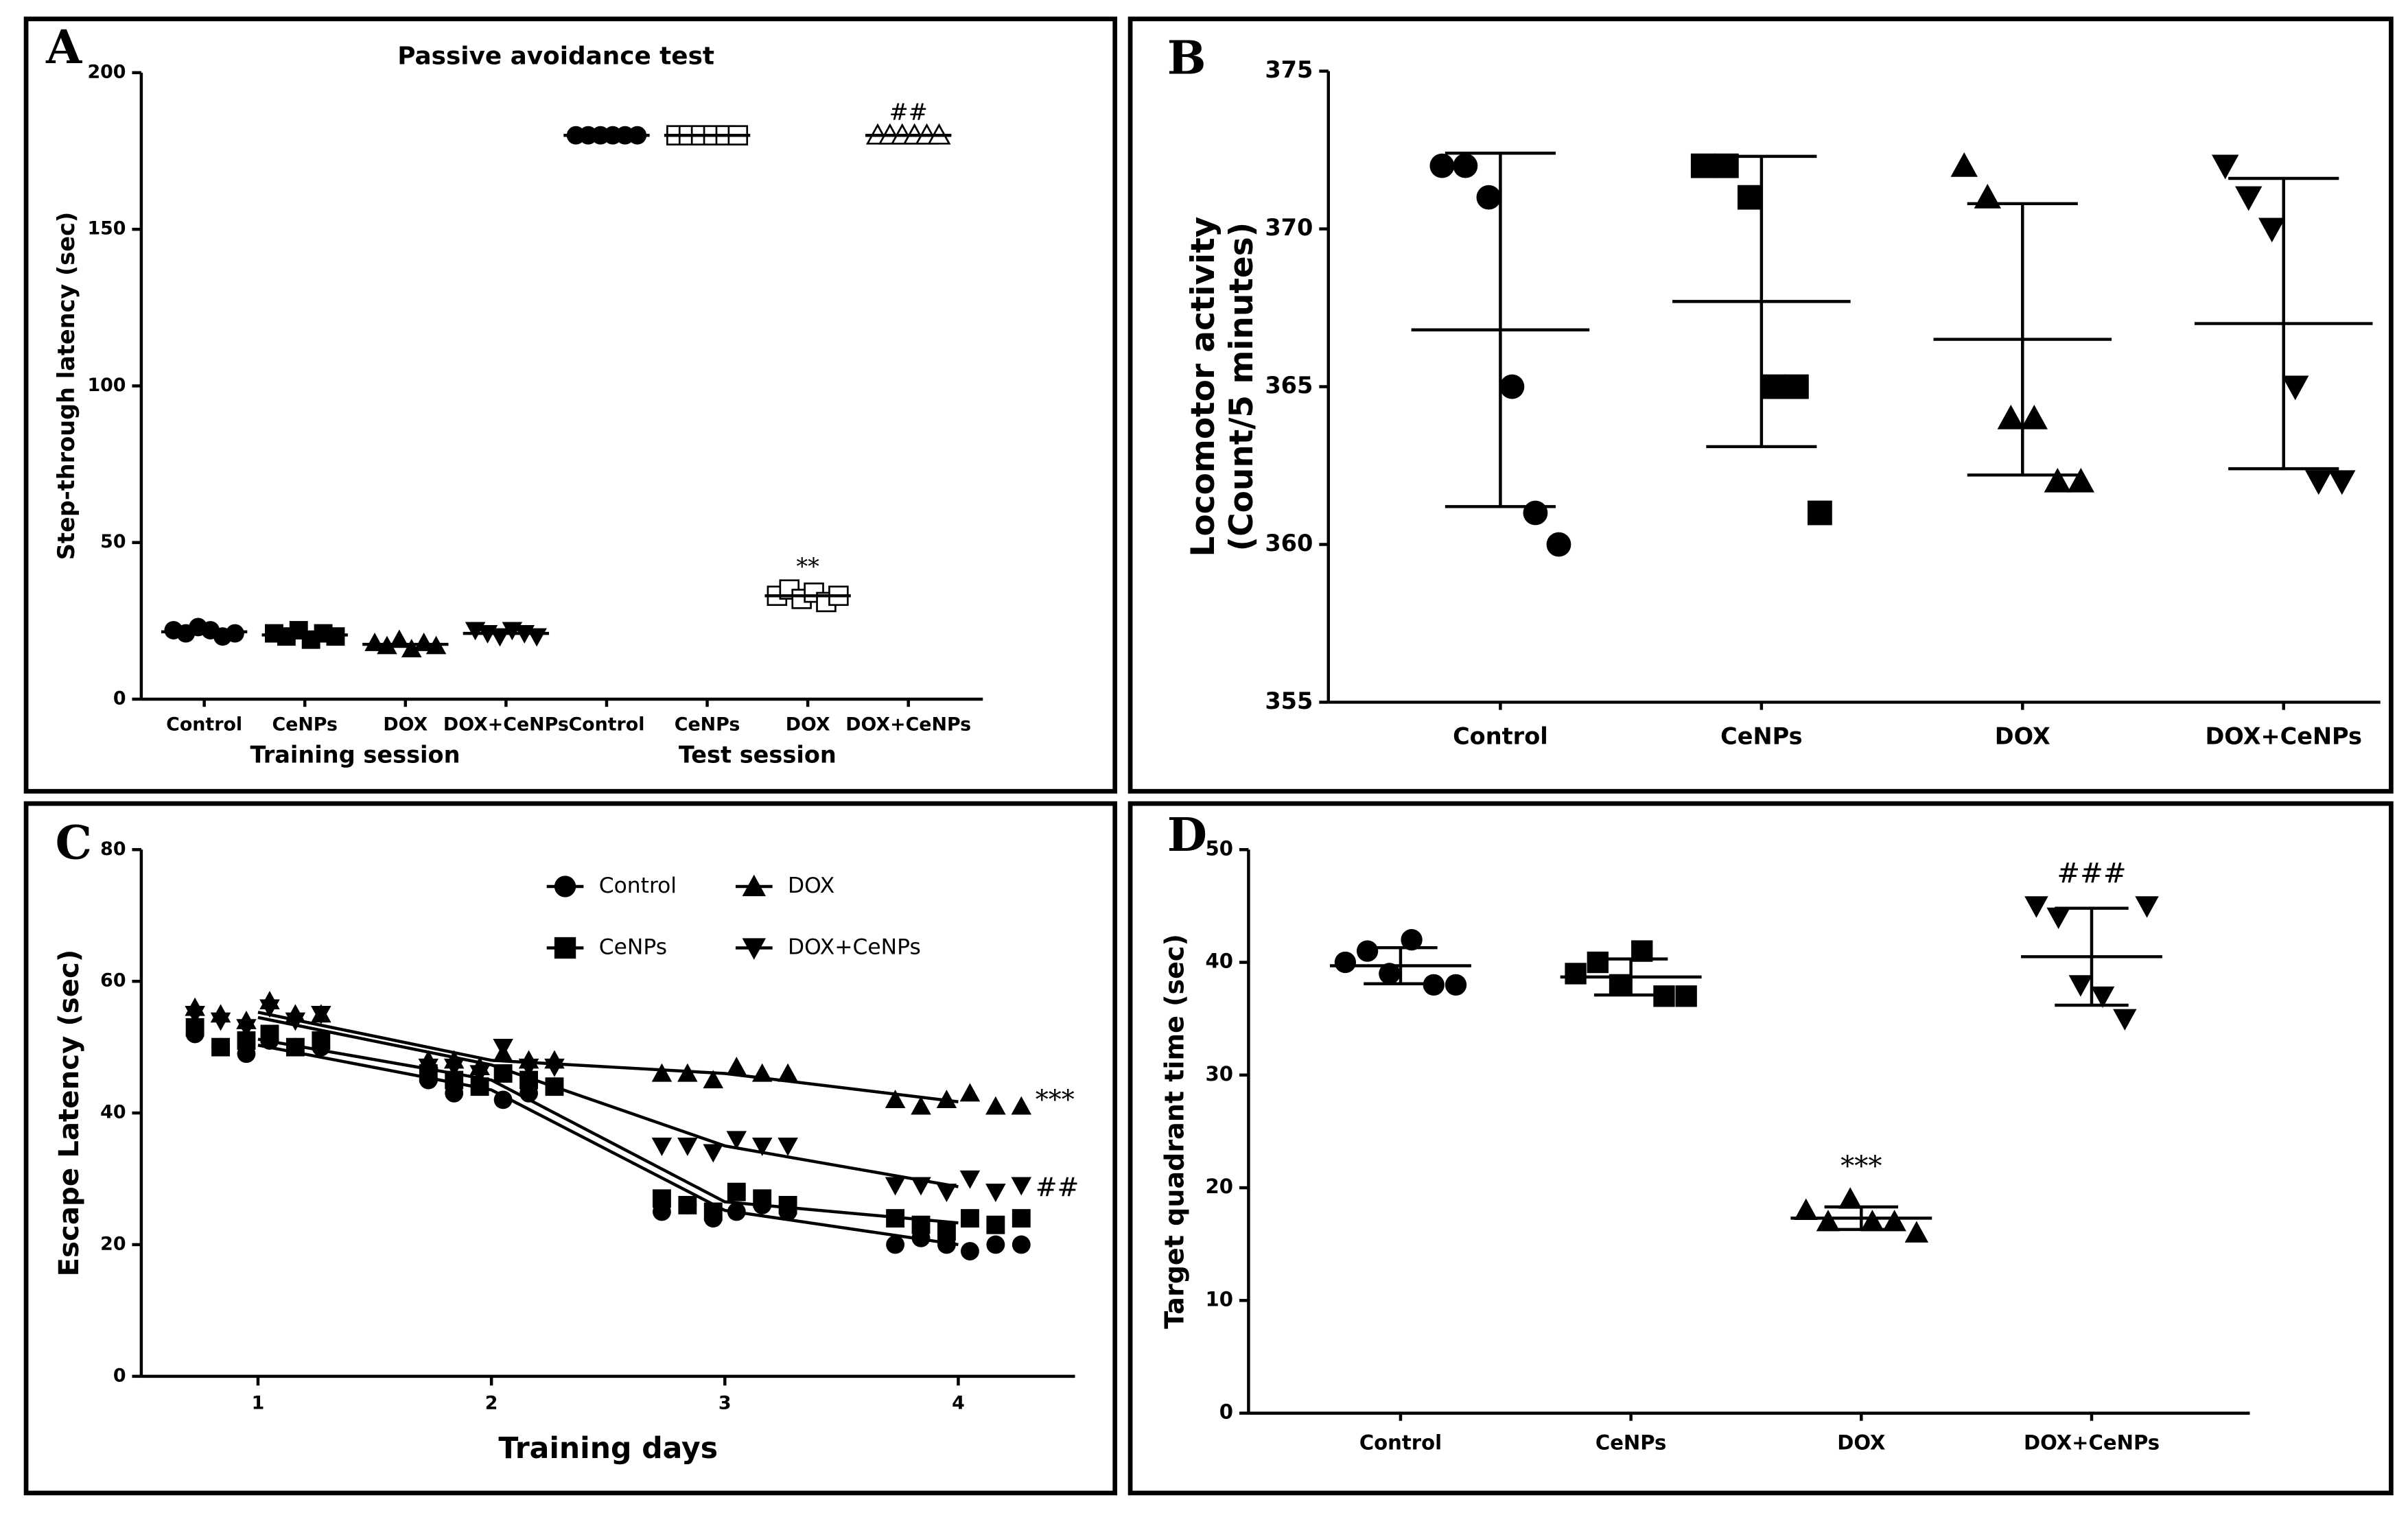  What do you see at coordinates (1219, 961) in the screenshot?
I see `y-tick-label: 40` at bounding box center [1219, 961].